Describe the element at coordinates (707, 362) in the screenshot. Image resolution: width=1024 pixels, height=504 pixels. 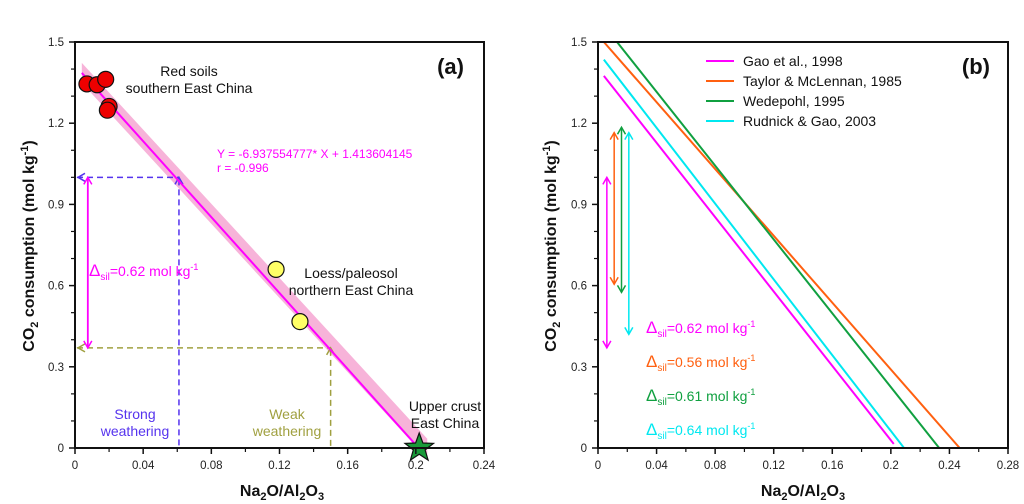
I see `delta-value: =0.56 mol kg` at that location.